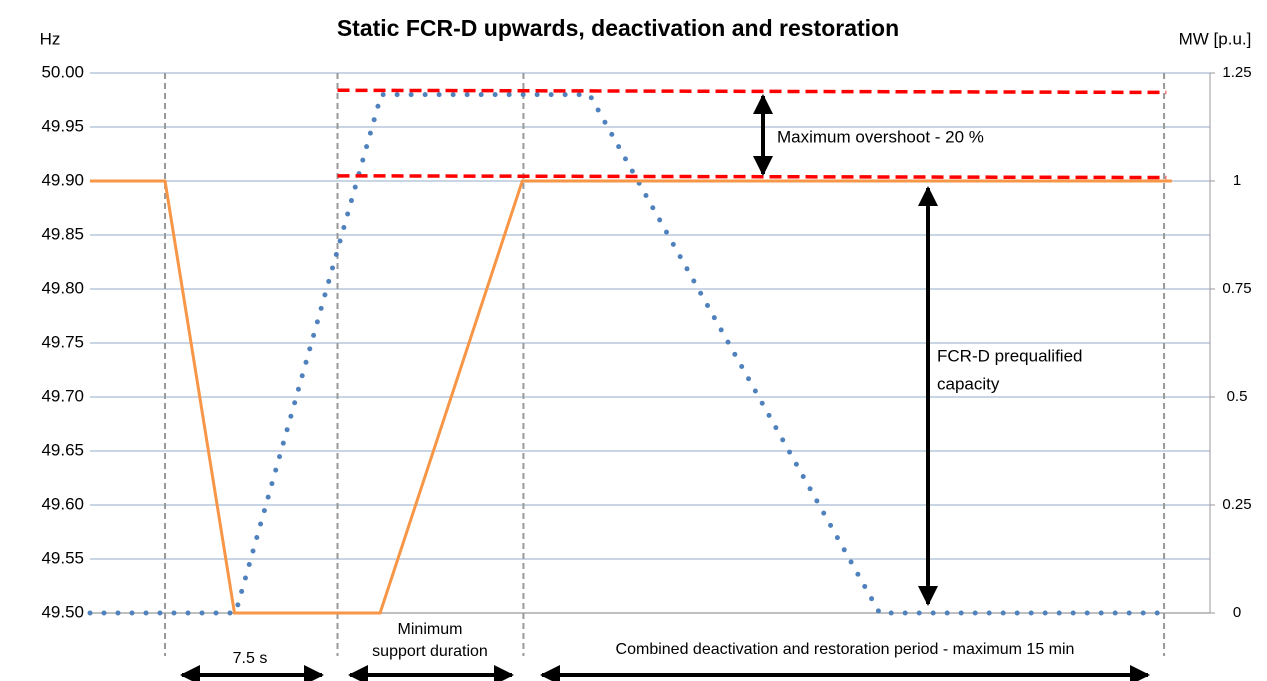 The image size is (1267, 681). What do you see at coordinates (430, 651) in the screenshot?
I see `annotation: support duration` at bounding box center [430, 651].